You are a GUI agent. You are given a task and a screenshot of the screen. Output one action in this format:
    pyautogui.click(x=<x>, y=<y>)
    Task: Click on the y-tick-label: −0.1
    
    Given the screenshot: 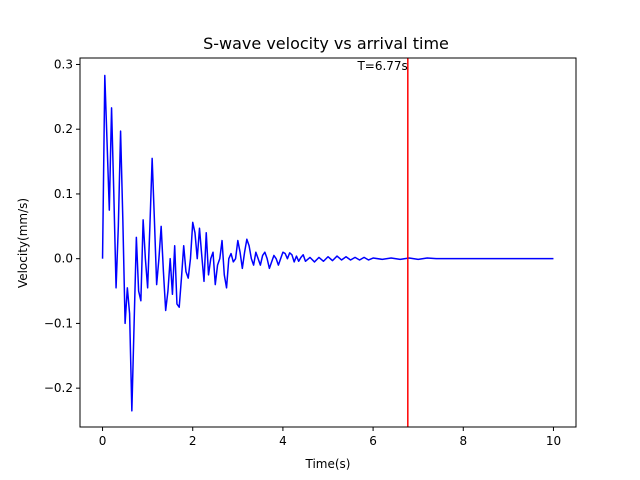 What is the action you would take?
    pyautogui.click(x=58, y=323)
    